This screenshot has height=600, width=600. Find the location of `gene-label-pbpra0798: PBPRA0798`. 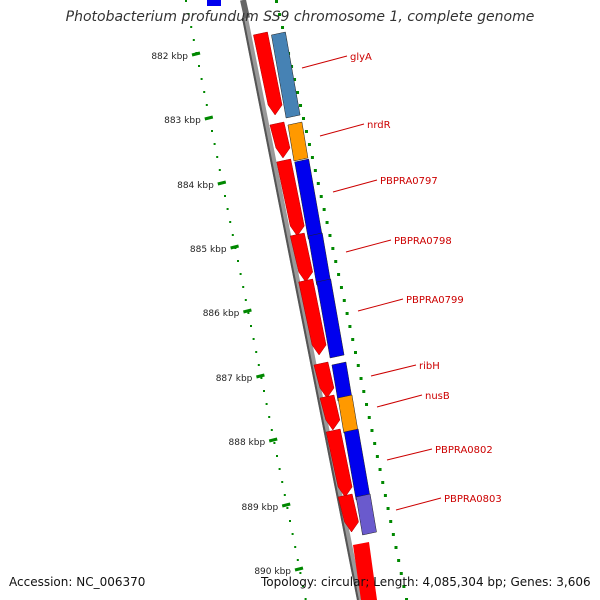

gene-label-pbpra0798: PBPRA0798 is located at coordinates (423, 241).